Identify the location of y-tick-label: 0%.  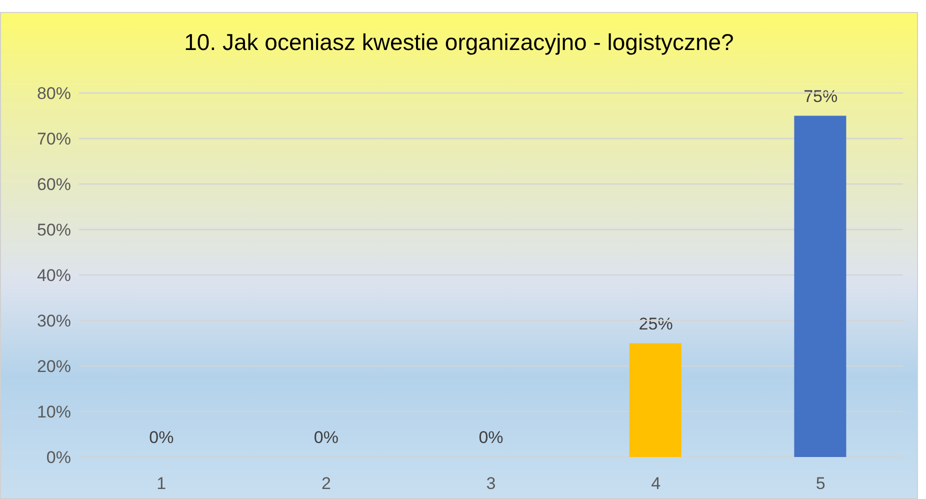
(58, 458).